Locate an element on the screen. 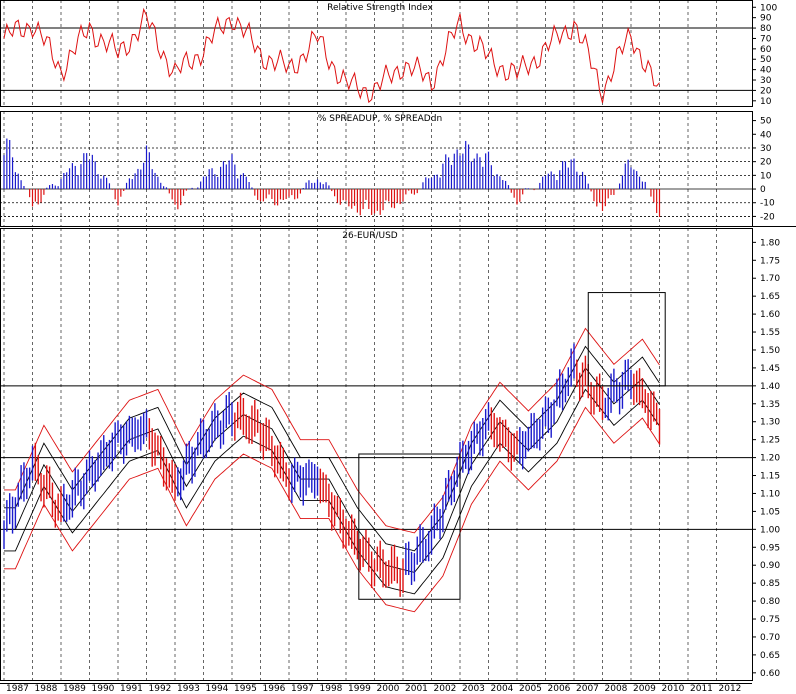  rsi-line is located at coordinates (331, 55).